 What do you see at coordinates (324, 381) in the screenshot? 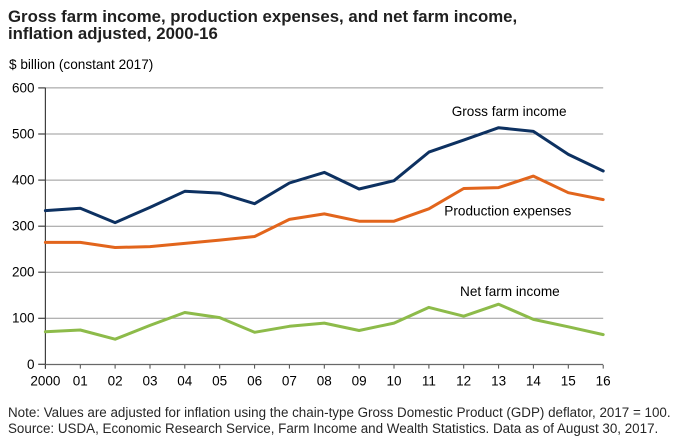
I see `svg-text: 08` at bounding box center [324, 381].